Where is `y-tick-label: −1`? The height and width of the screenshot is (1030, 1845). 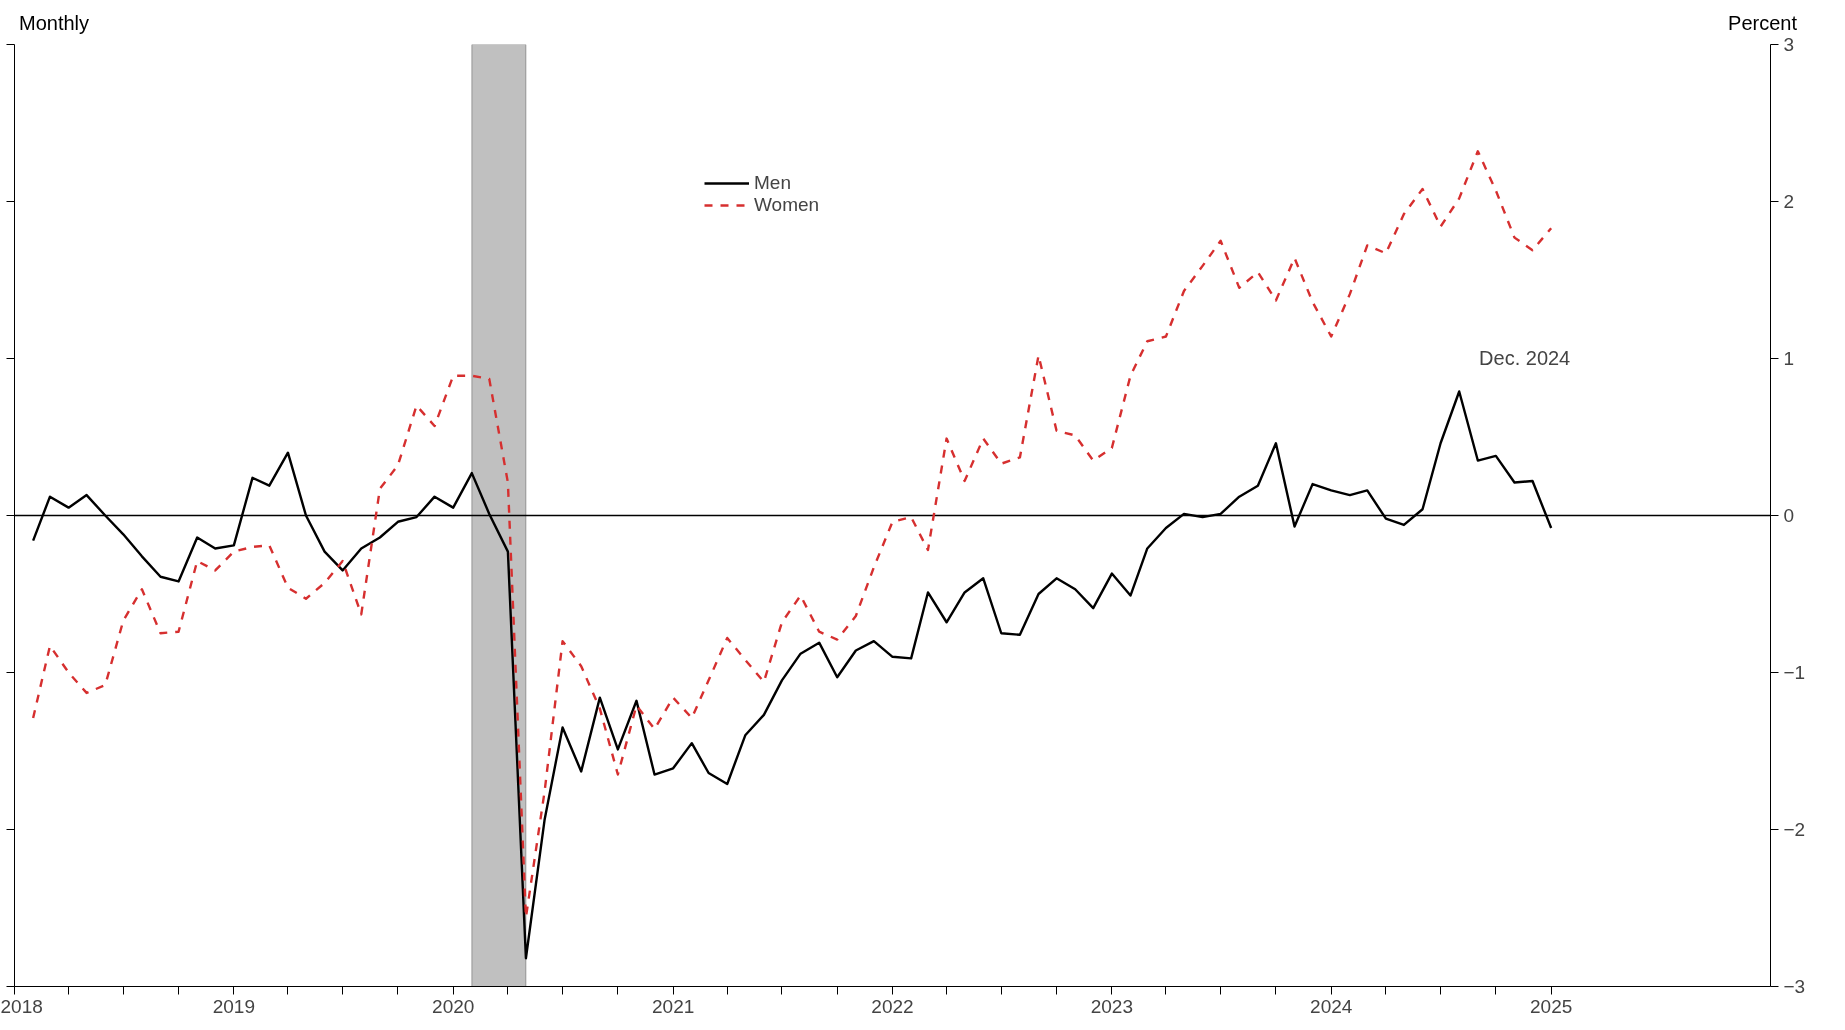
y-tick-label: −1 is located at coordinates (1794, 672).